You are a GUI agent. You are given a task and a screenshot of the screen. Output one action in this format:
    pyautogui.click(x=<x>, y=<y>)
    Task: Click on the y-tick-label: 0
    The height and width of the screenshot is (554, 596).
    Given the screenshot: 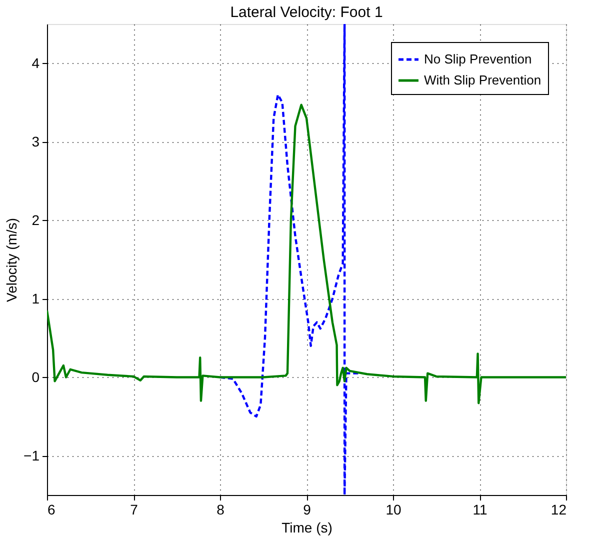 What is the action you would take?
    pyautogui.click(x=36, y=376)
    